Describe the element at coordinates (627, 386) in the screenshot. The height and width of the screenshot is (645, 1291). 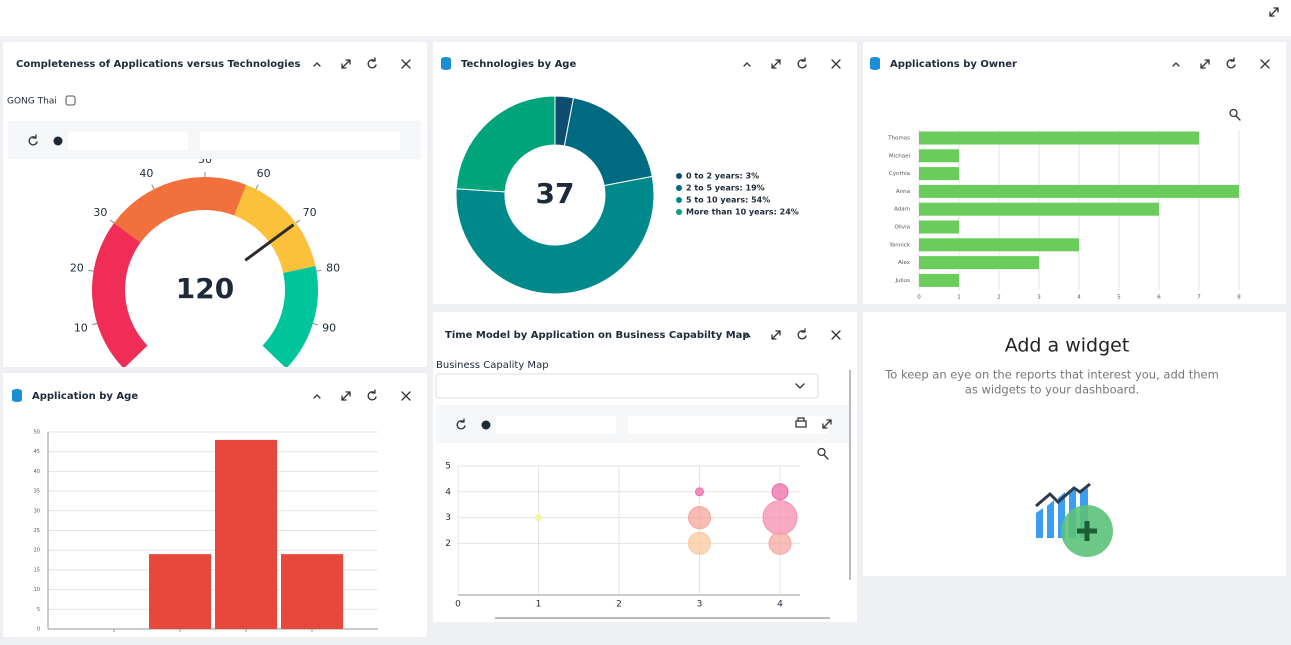
I see `dropdown` at that location.